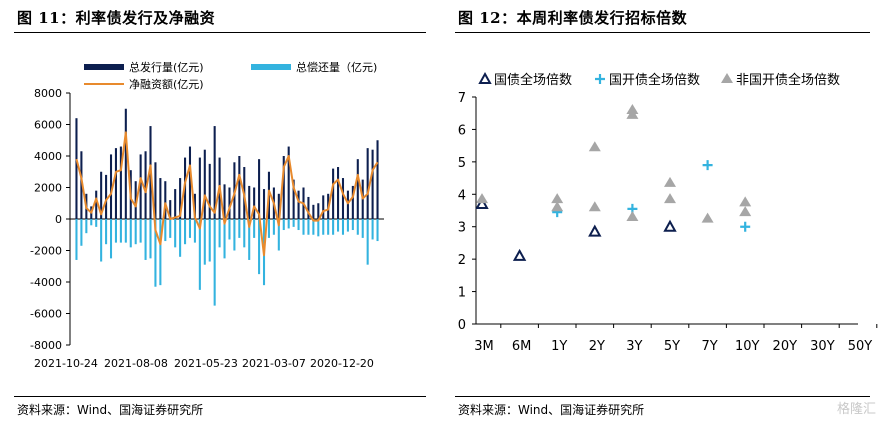 The image size is (882, 426). I want to click on left-chart-legend: 总发行量(亿元) 总偿还量（亿元) 净融资额(亿元), so click(230, 75).